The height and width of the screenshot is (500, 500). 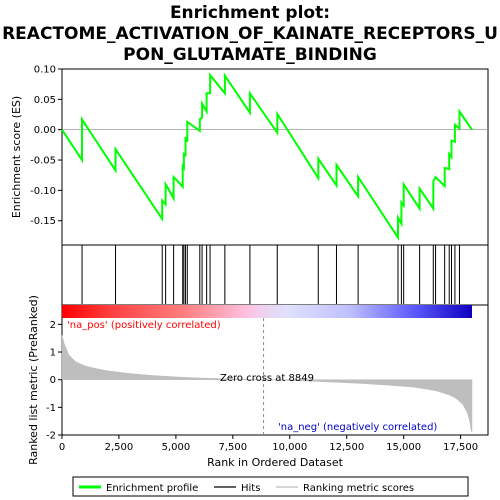 What do you see at coordinates (16, 157) in the screenshot?
I see `es-y-axis-label: Enrichment score (ES)` at bounding box center [16, 157].